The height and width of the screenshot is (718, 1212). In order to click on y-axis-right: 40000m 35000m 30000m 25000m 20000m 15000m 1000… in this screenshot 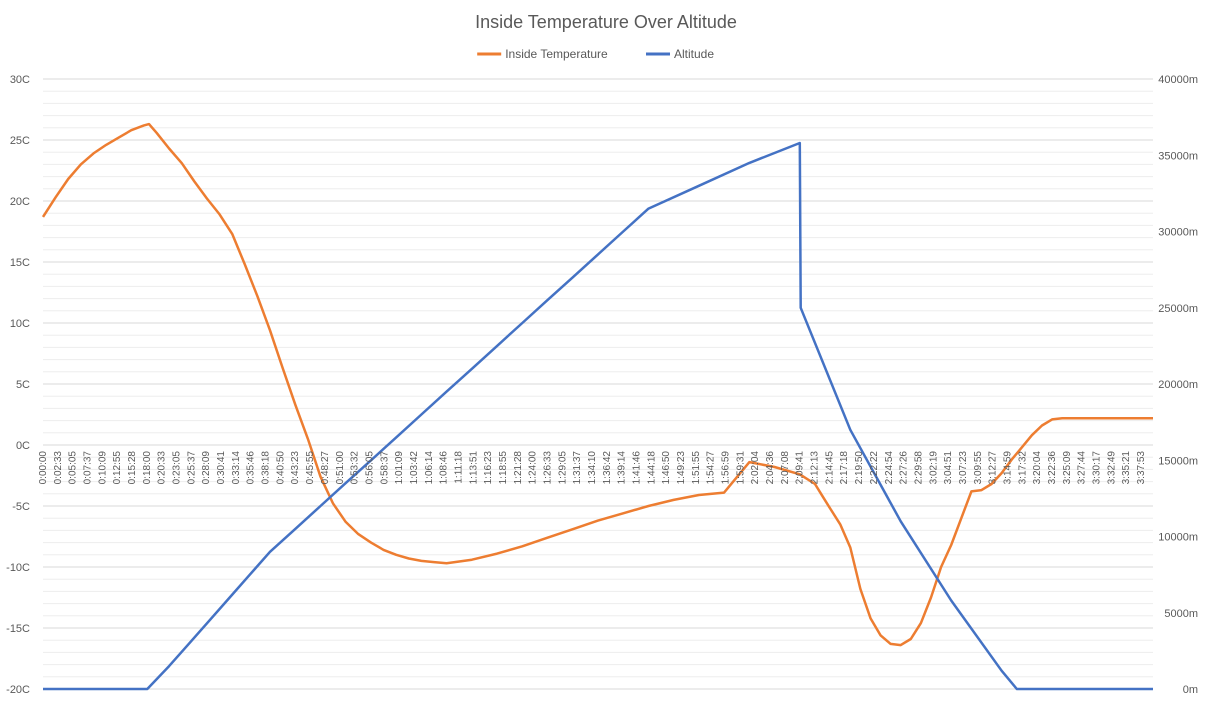, I will do `click(1178, 385)`.